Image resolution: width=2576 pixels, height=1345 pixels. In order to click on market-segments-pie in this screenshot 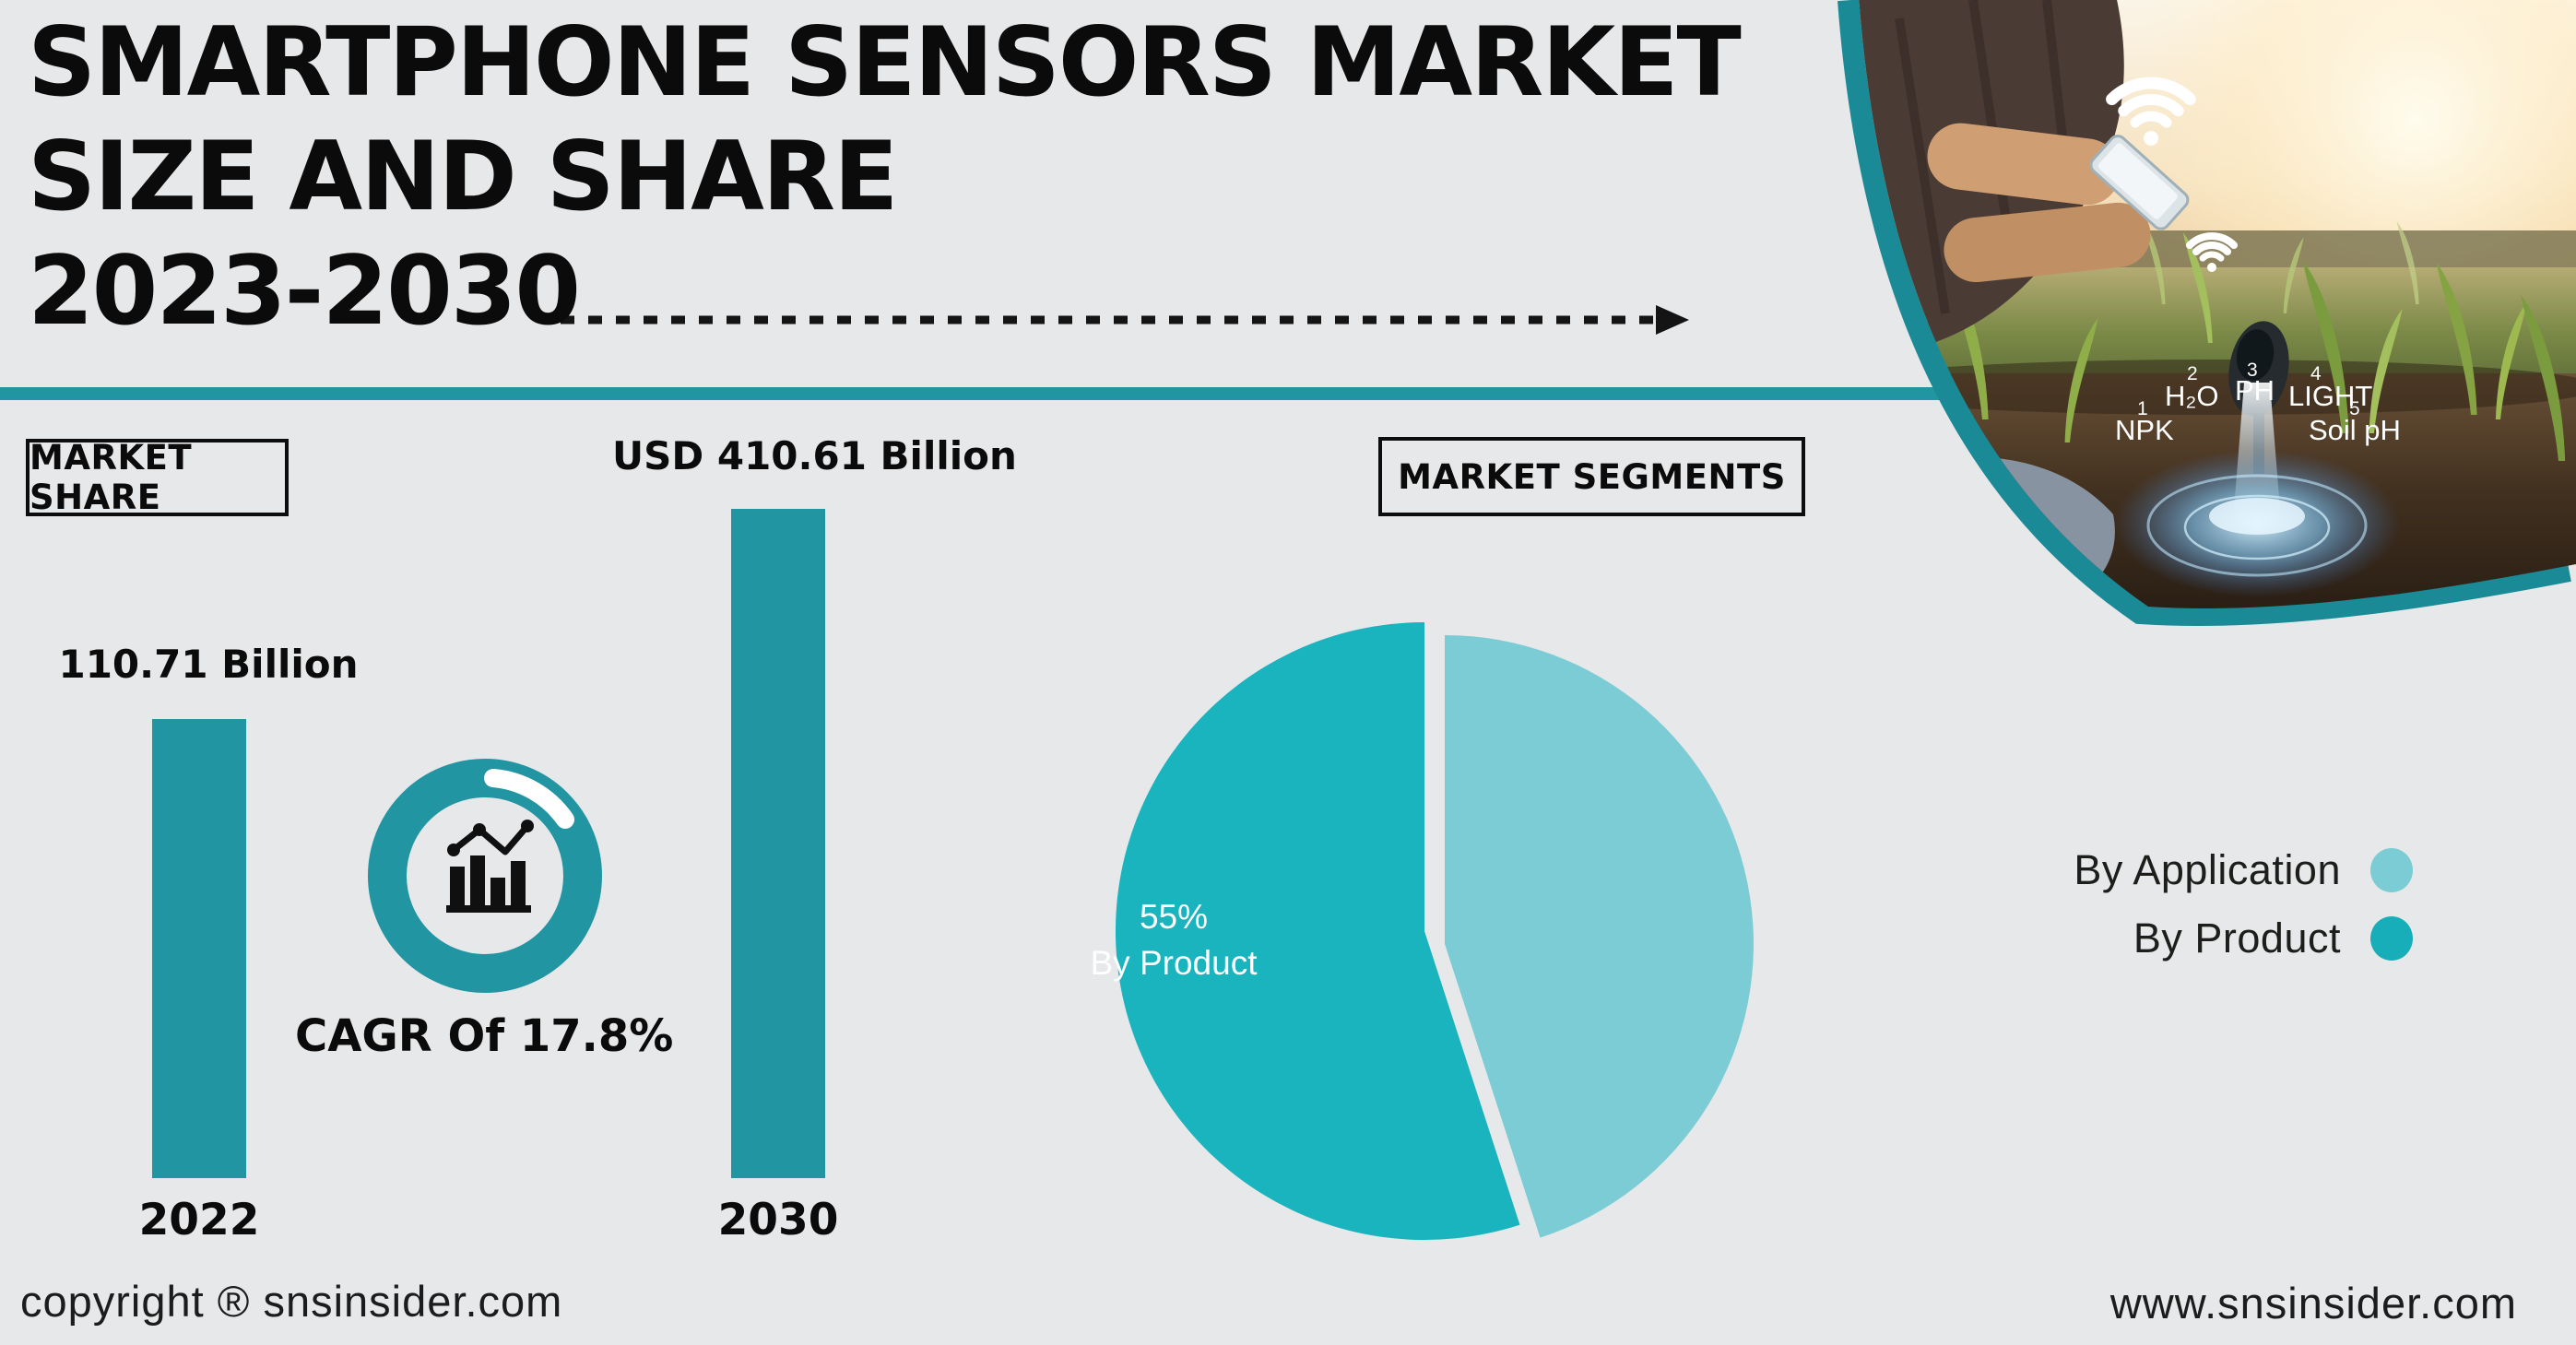, I will do `click(1434, 931)`.